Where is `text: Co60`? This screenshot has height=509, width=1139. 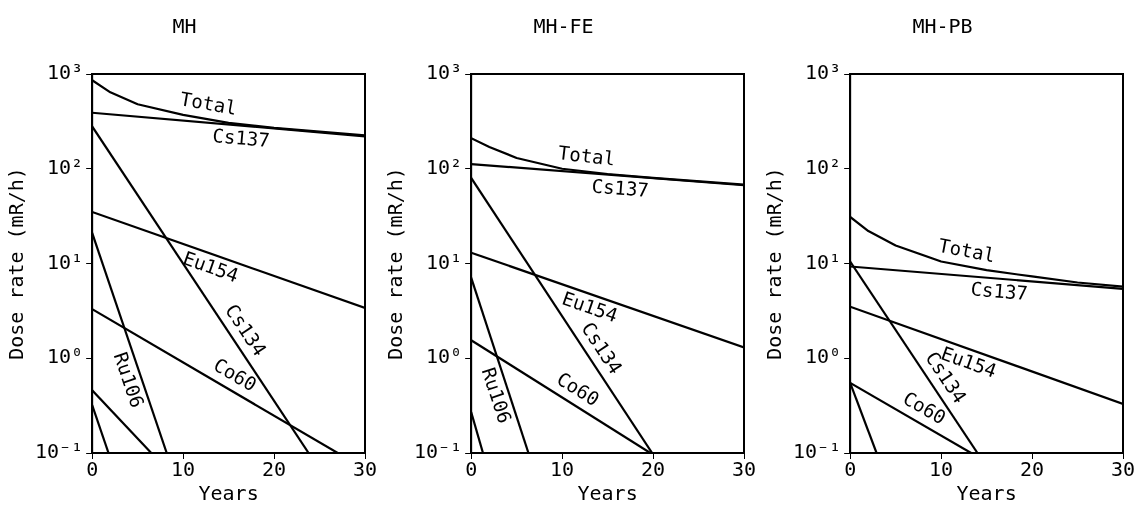 text: Co60 is located at coordinates (578, 389).